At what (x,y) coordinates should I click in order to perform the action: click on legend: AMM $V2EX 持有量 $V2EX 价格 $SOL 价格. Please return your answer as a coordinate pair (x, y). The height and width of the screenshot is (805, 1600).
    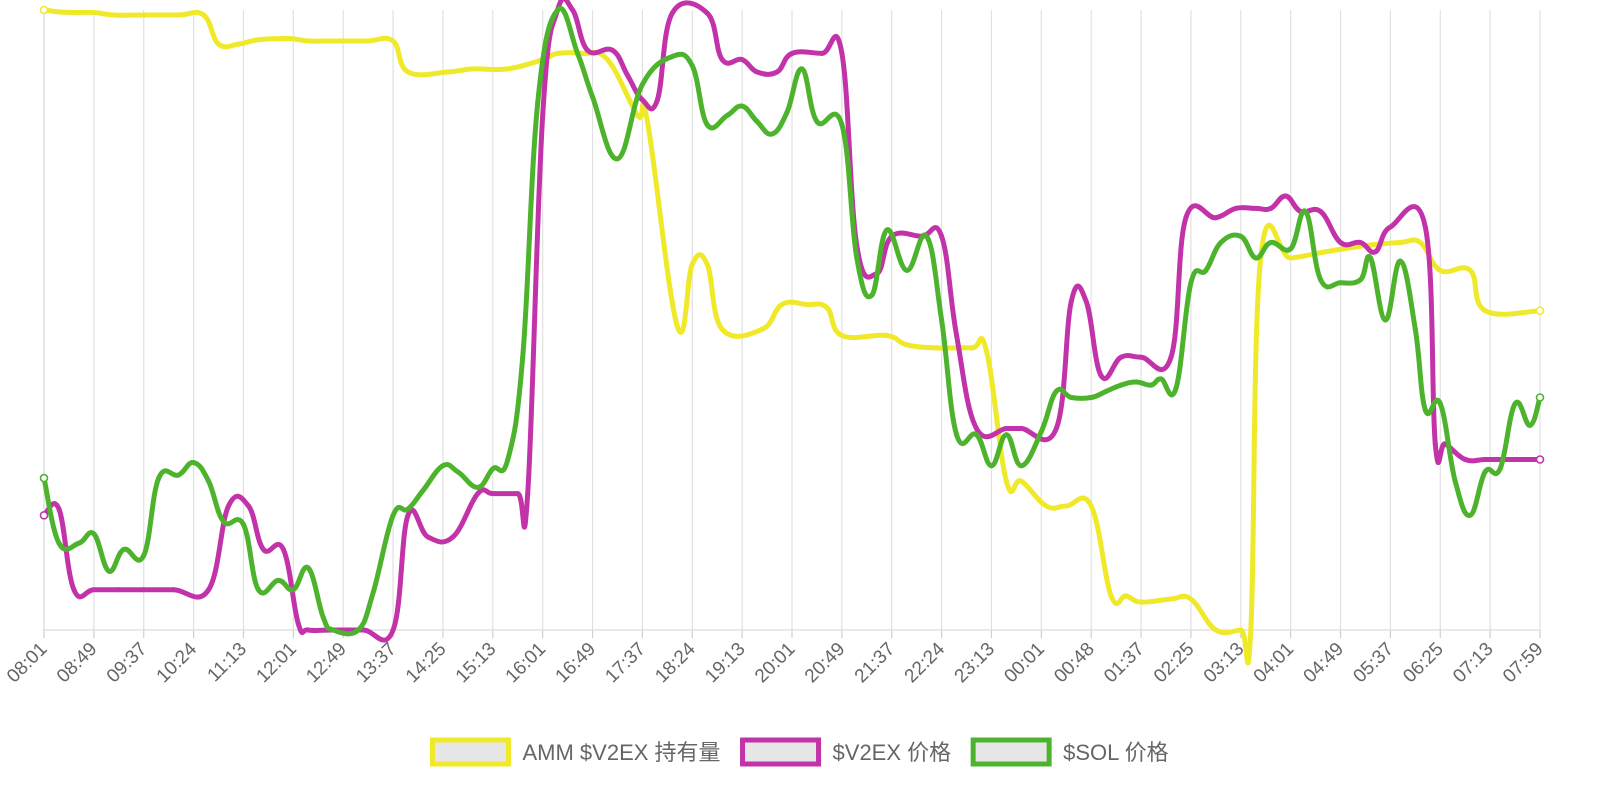
    Looking at the image, I should click on (799, 752).